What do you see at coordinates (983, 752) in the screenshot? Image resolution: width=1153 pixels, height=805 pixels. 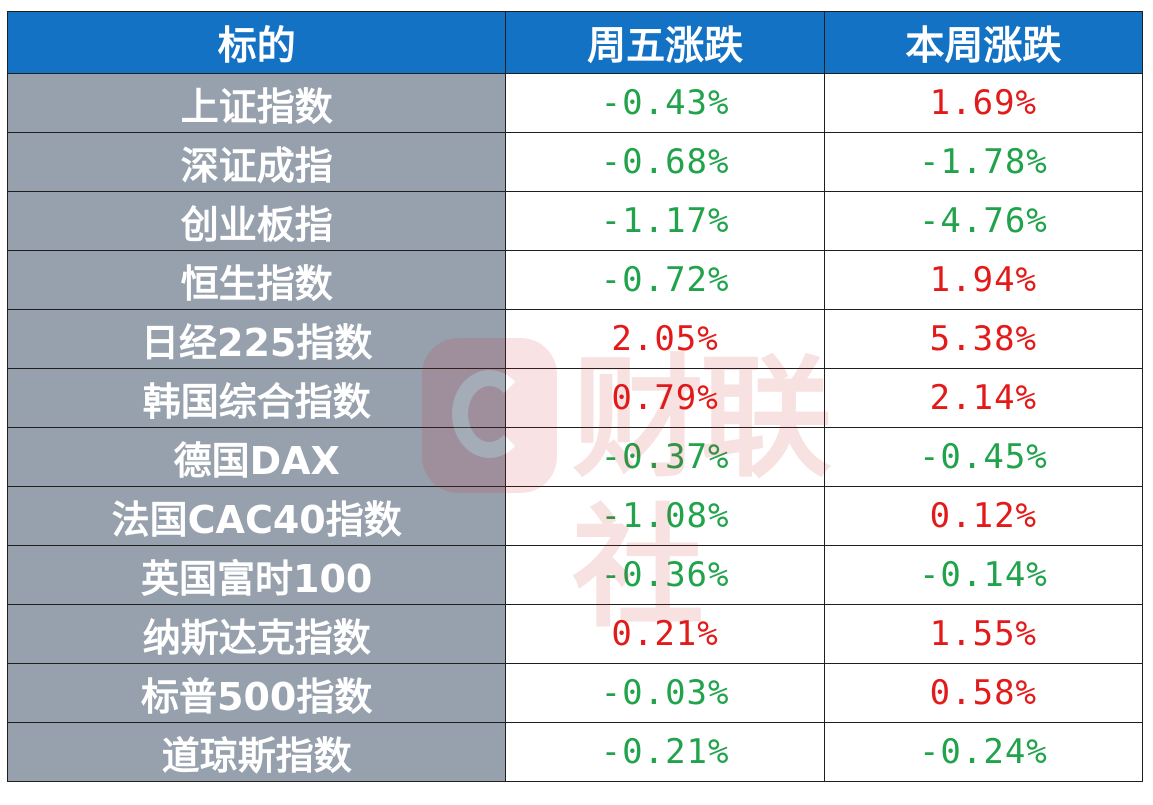 I see `week-change: -0.24%` at bounding box center [983, 752].